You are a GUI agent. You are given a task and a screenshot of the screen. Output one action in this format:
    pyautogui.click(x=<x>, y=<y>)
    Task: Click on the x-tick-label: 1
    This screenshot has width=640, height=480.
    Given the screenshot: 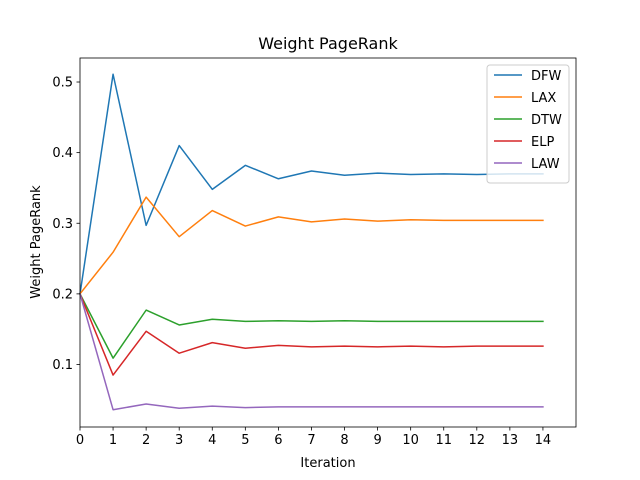 What is the action you would take?
    pyautogui.click(x=113, y=440)
    